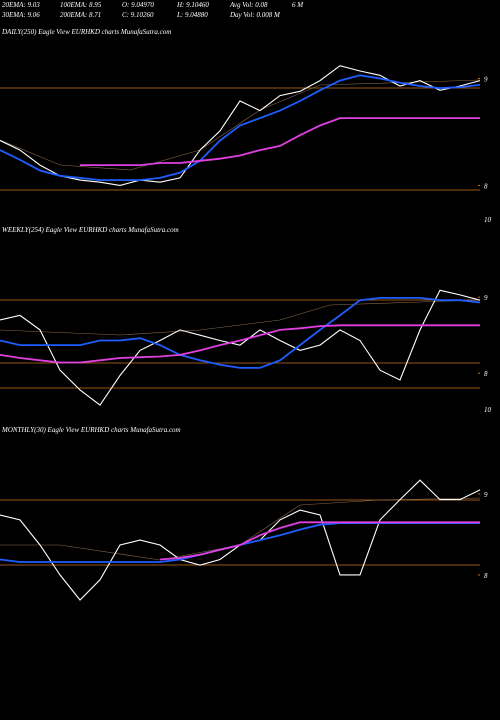 This screenshot has width=500, height=720. I want to click on header-stat: 6 M, so click(298, 5).